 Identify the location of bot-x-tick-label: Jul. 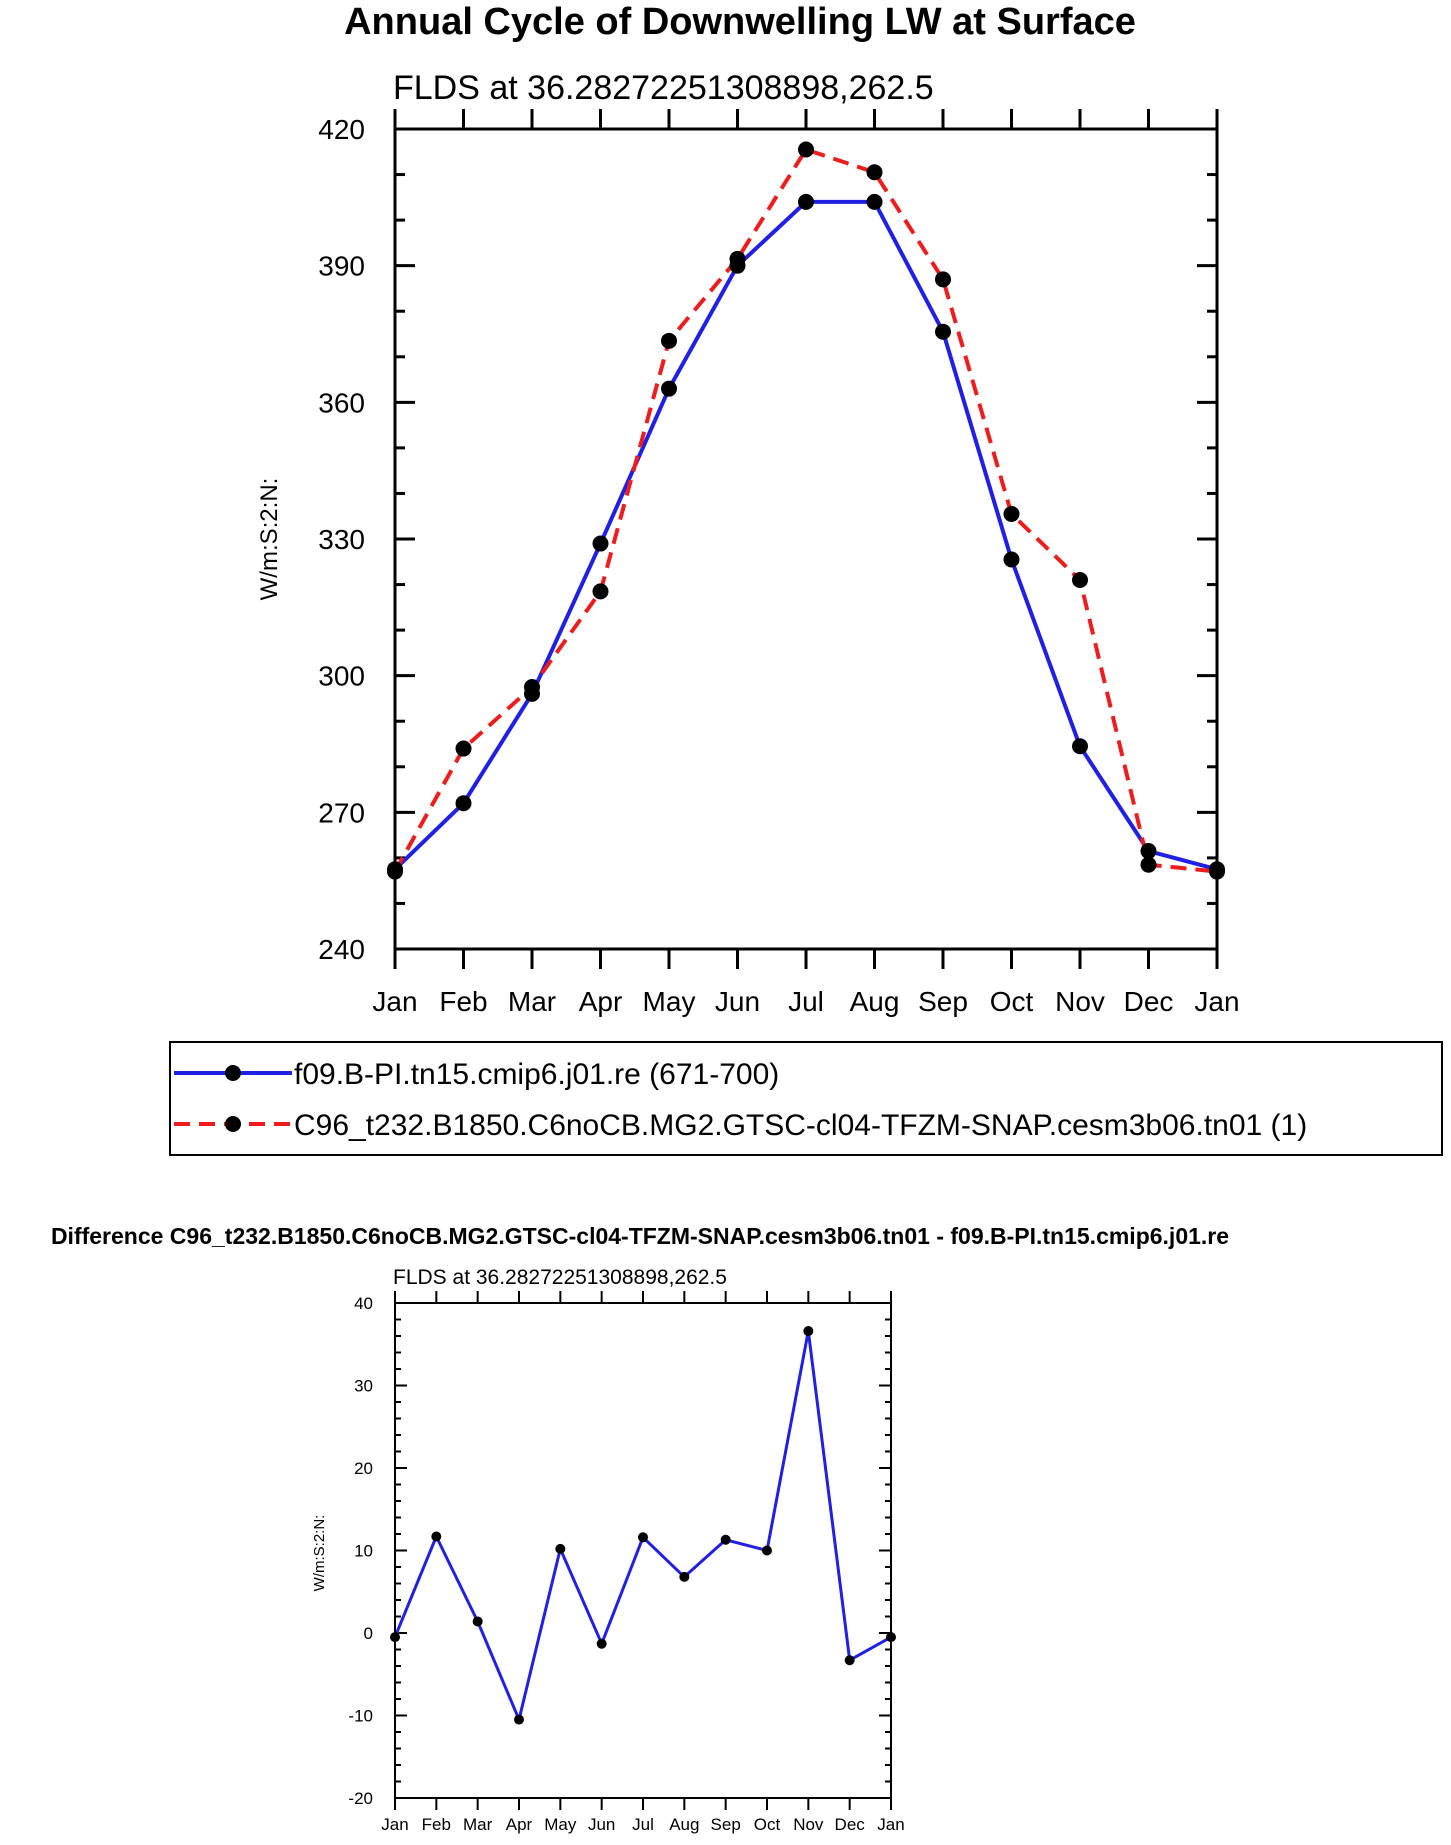
(643, 1824).